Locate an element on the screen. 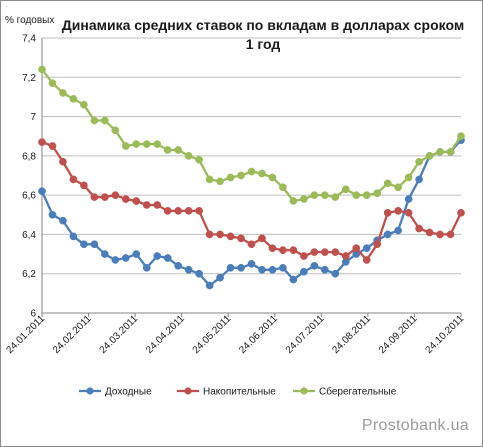 Image resolution: width=483 pixels, height=447 pixels. y-tick-label: 7,2 is located at coordinates (29, 78).